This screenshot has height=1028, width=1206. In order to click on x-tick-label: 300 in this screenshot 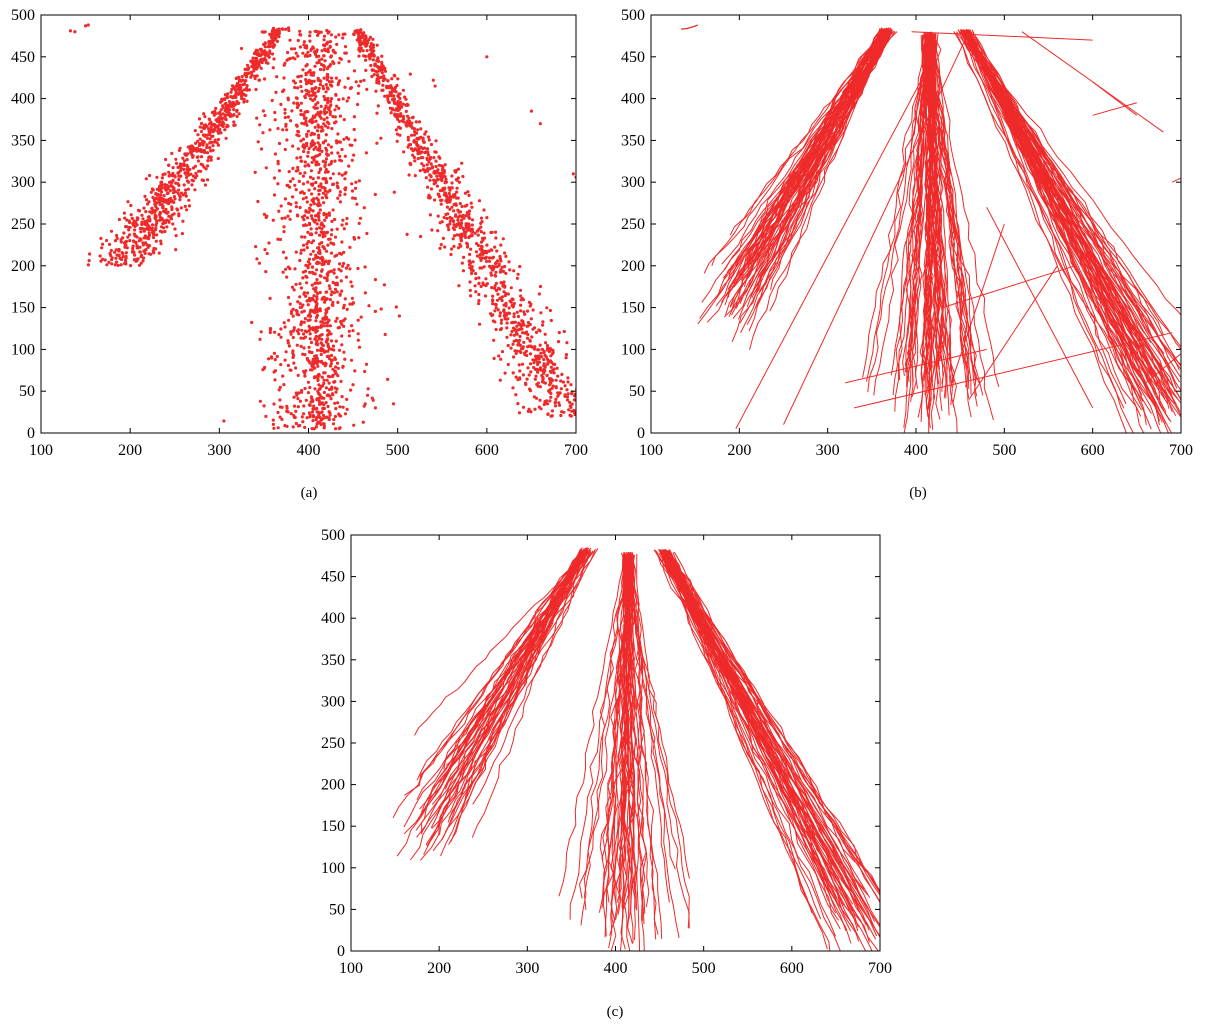, I will do `click(828, 450)`.